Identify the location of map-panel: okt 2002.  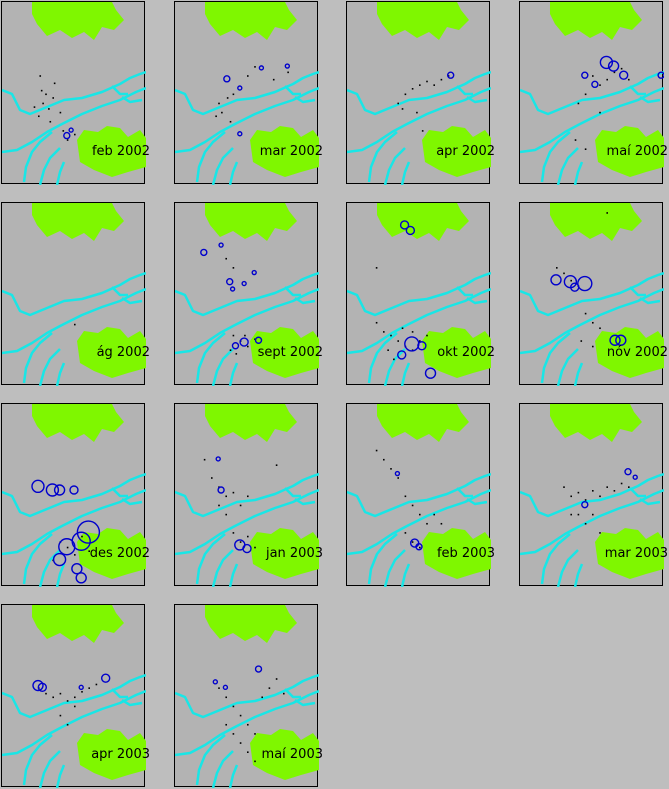
(420, 294).